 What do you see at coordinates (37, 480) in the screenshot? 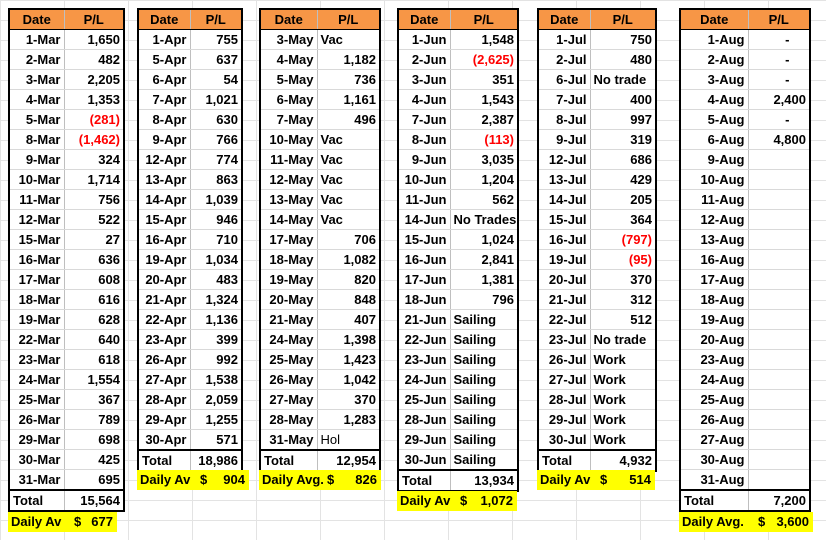
I see `date-cell: 31-Mar` at bounding box center [37, 480].